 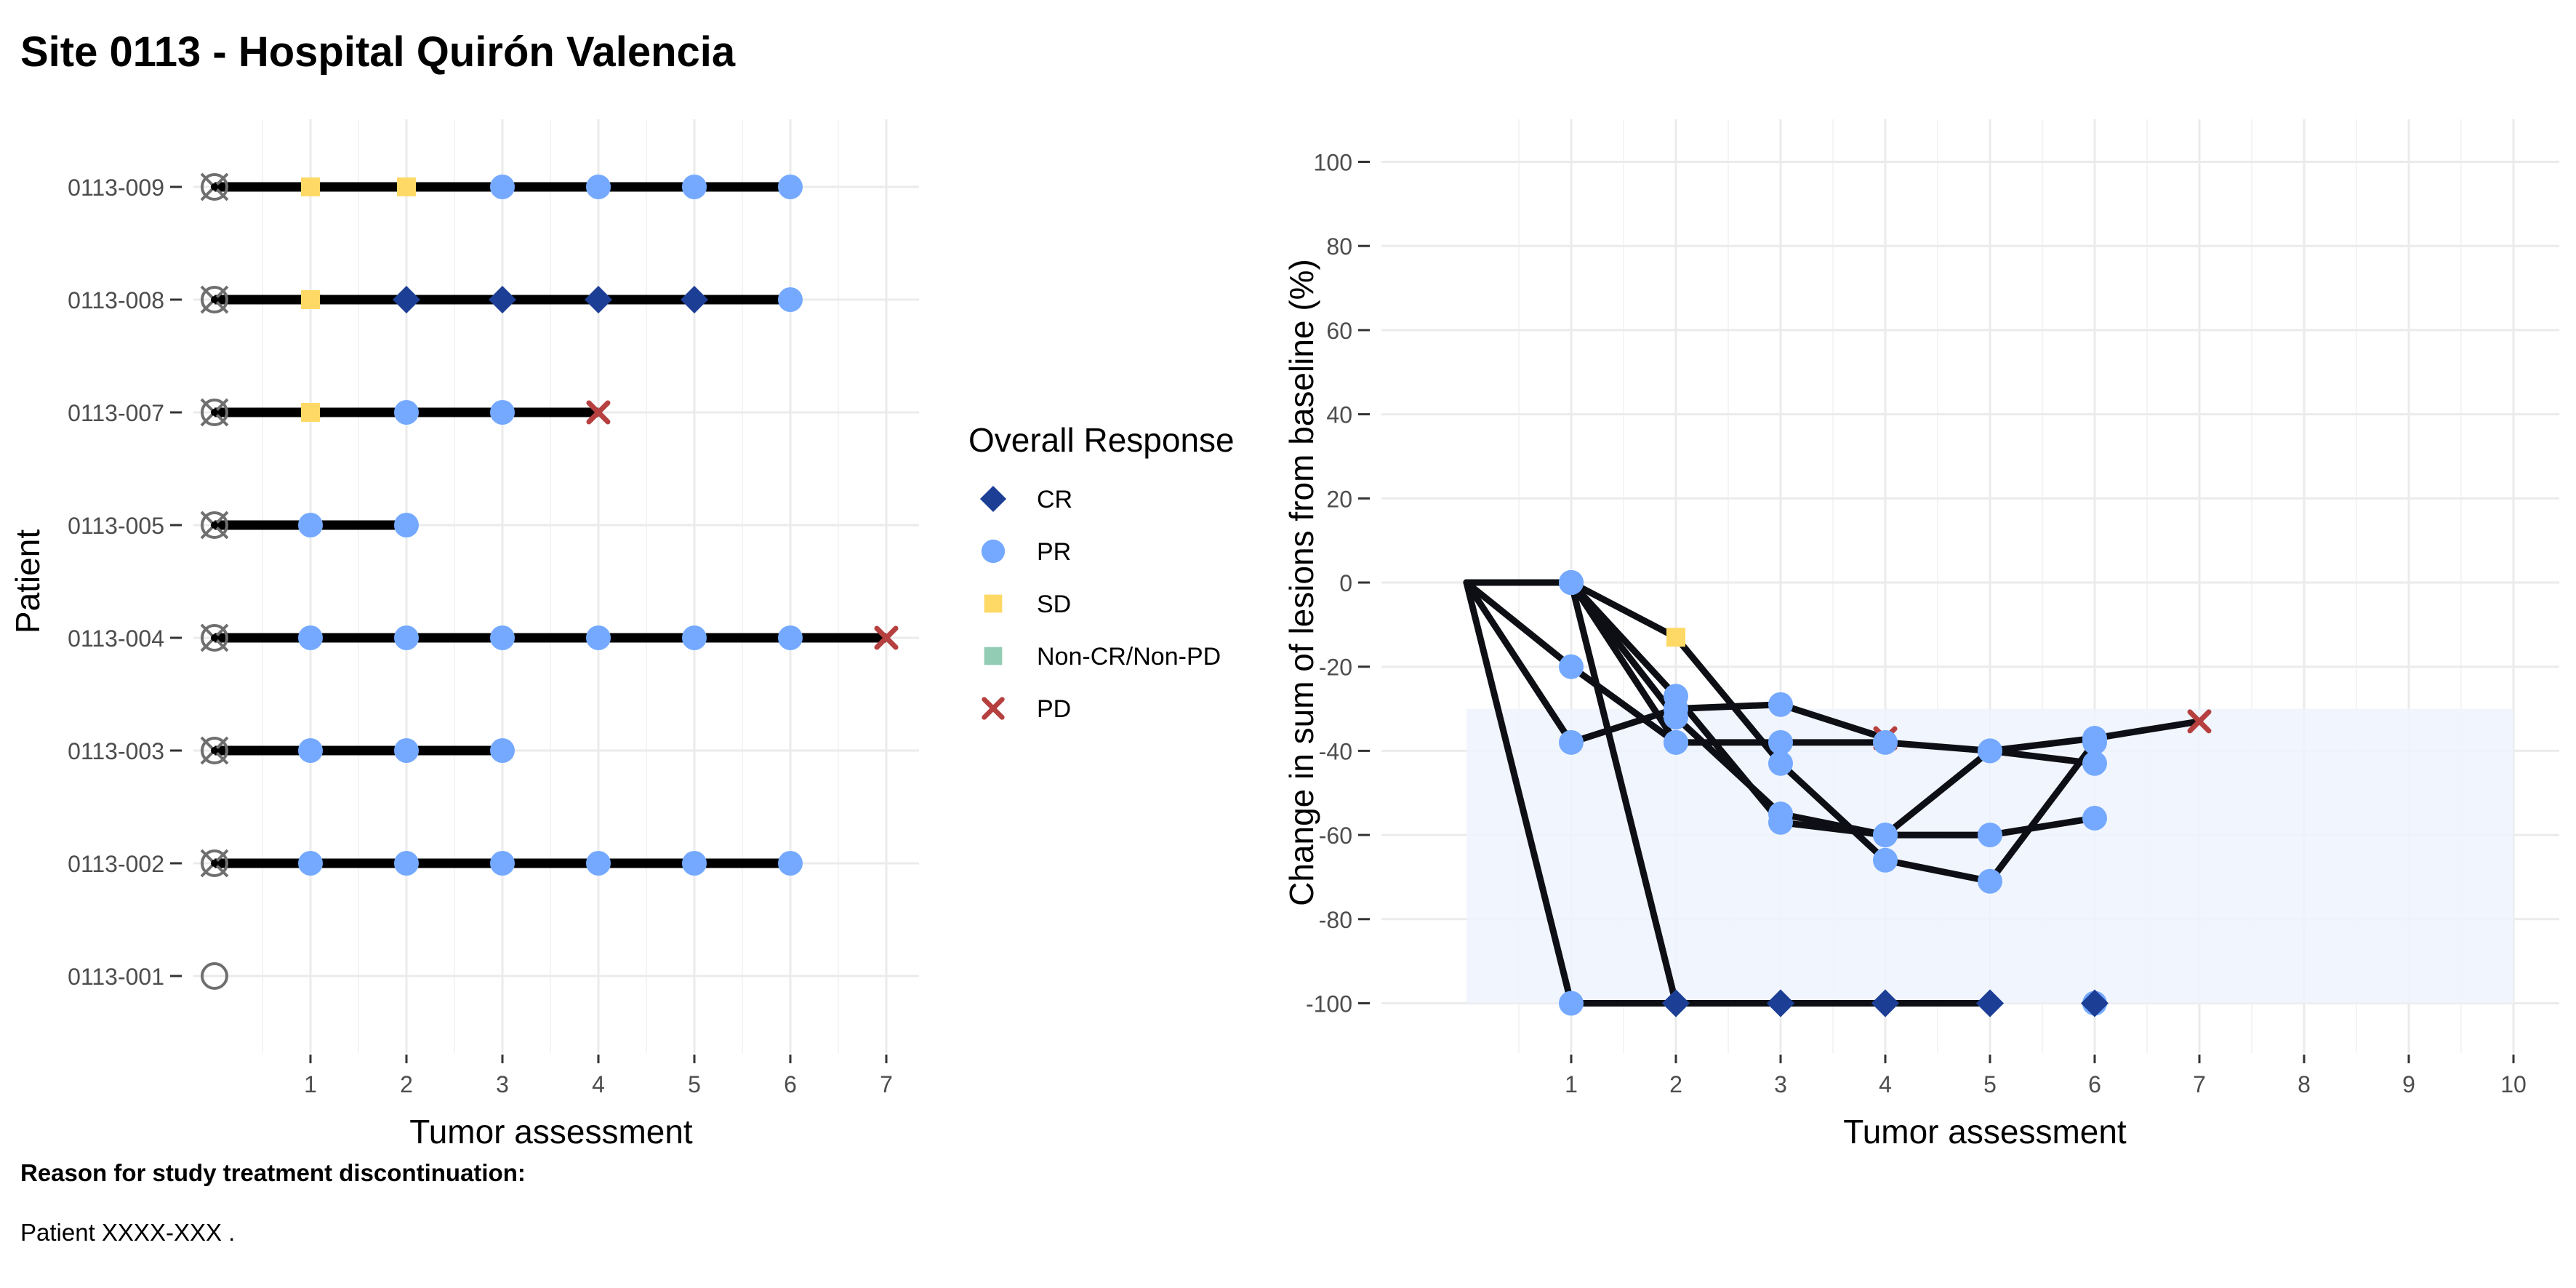 What do you see at coordinates (994, 708) in the screenshot?
I see `cross-icon` at bounding box center [994, 708].